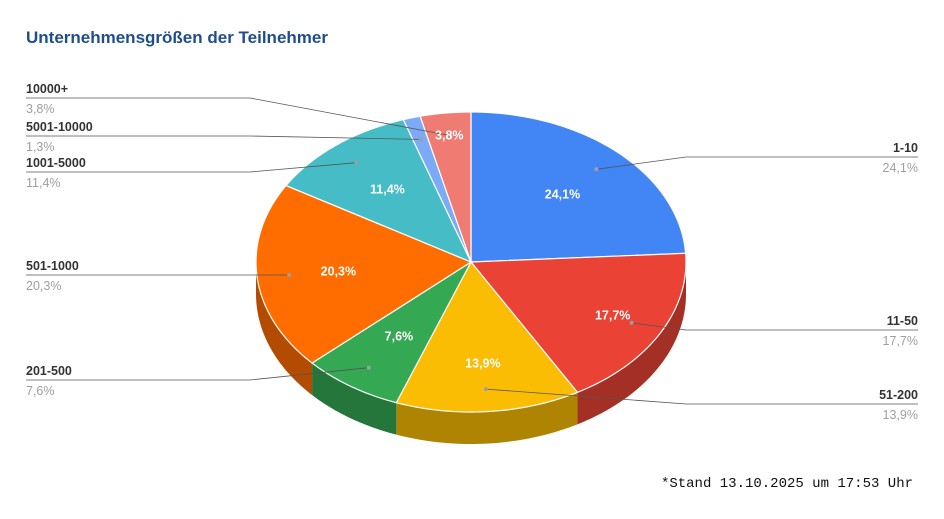  I want to click on slice-value-10000+: 3,8%, so click(449, 135).